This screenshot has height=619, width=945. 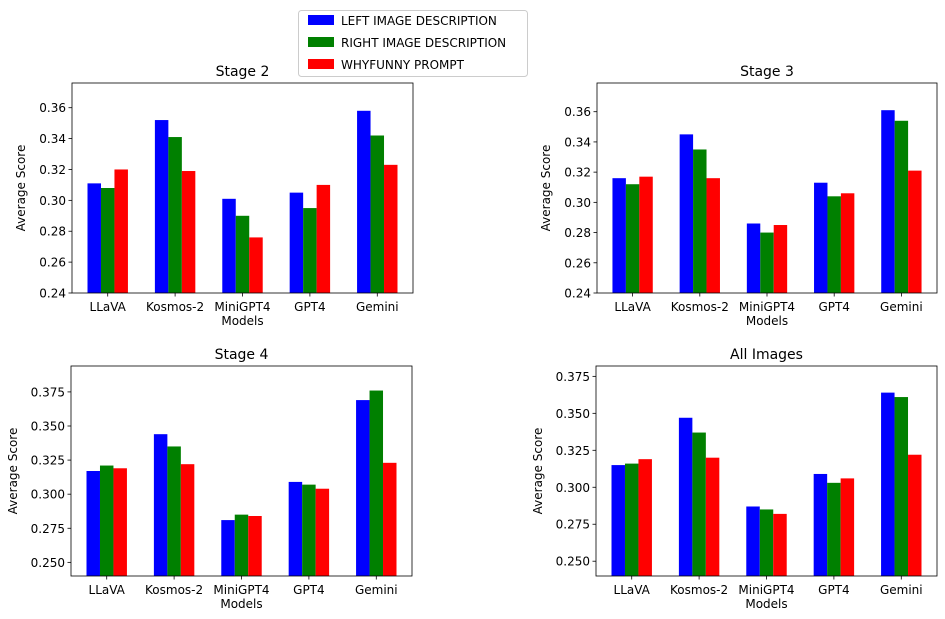 What do you see at coordinates (419, 21) in the screenshot?
I see `legend-label-left: LEFT IMAGE DESCRIPTION` at bounding box center [419, 21].